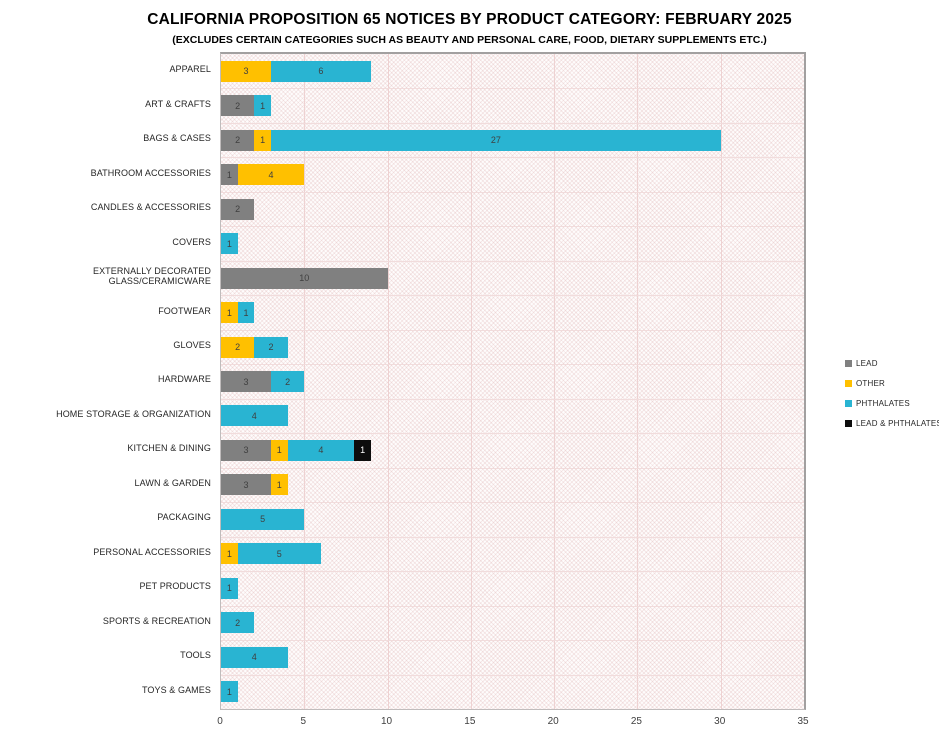 The height and width of the screenshot is (735, 939). Describe the element at coordinates (175, 586) in the screenshot. I see `category-label: PET PRODUCTS` at that location.